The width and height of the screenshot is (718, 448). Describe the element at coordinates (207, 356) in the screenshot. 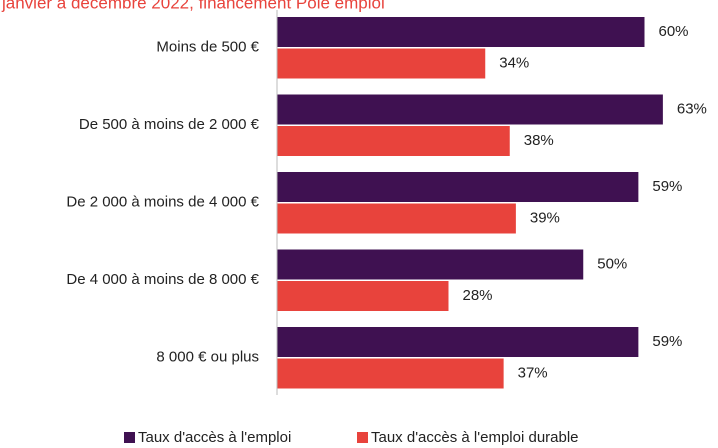

I see `category-label: 8 000 € ou plus` at that location.